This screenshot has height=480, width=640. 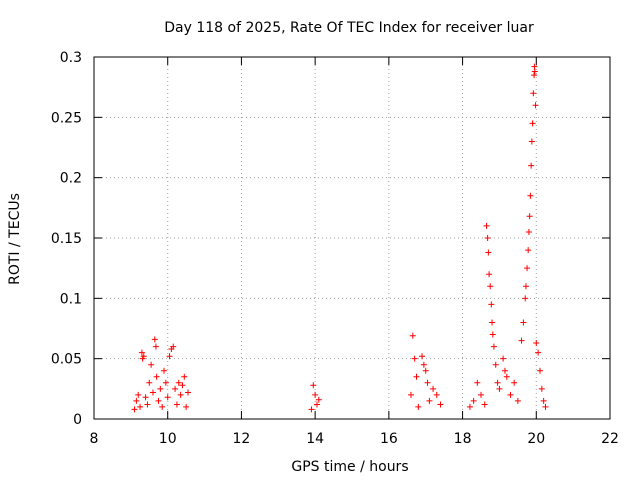 What do you see at coordinates (389, 439) in the screenshot?
I see `x-tick-label: 16` at bounding box center [389, 439].